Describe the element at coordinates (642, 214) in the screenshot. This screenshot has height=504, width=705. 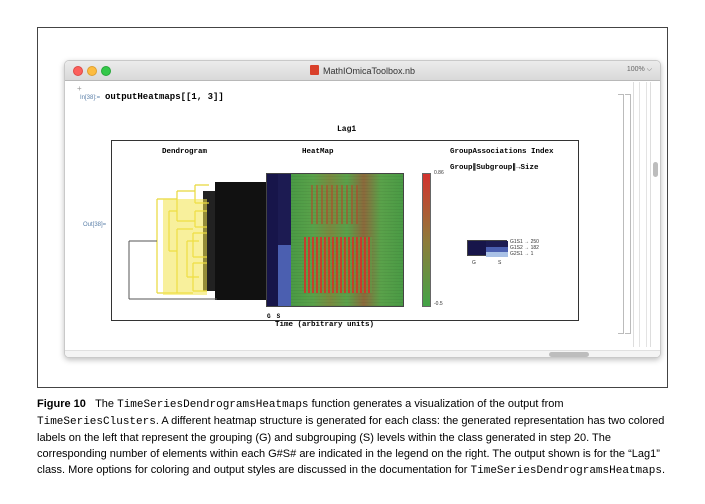
I see `cell-bracket-column` at that location.